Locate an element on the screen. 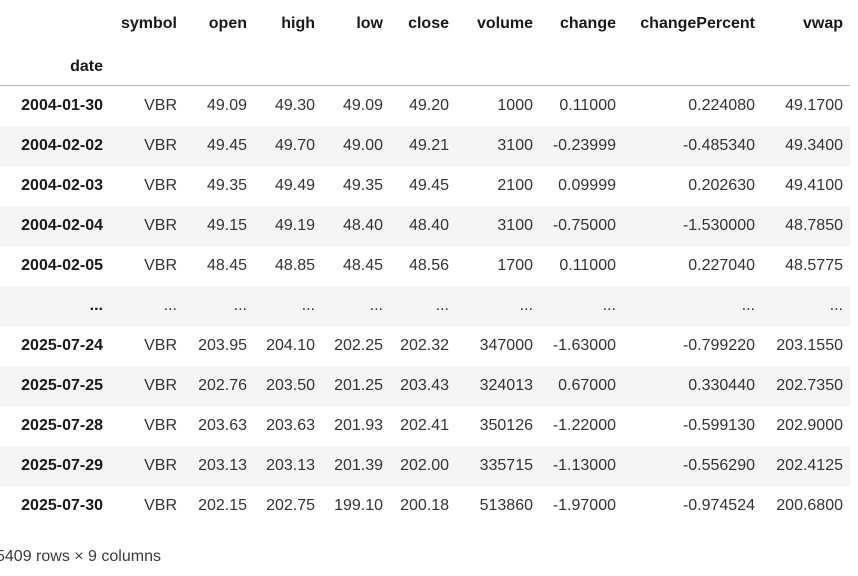 This screenshot has height=576, width=858. cell: -0.75000 is located at coordinates (584, 225).